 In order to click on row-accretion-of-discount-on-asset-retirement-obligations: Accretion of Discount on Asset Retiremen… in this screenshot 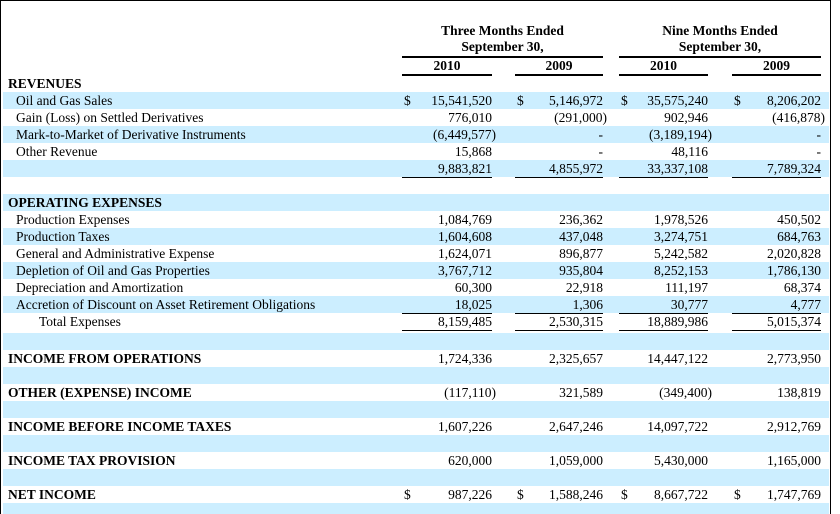, I will do `click(416, 305)`.